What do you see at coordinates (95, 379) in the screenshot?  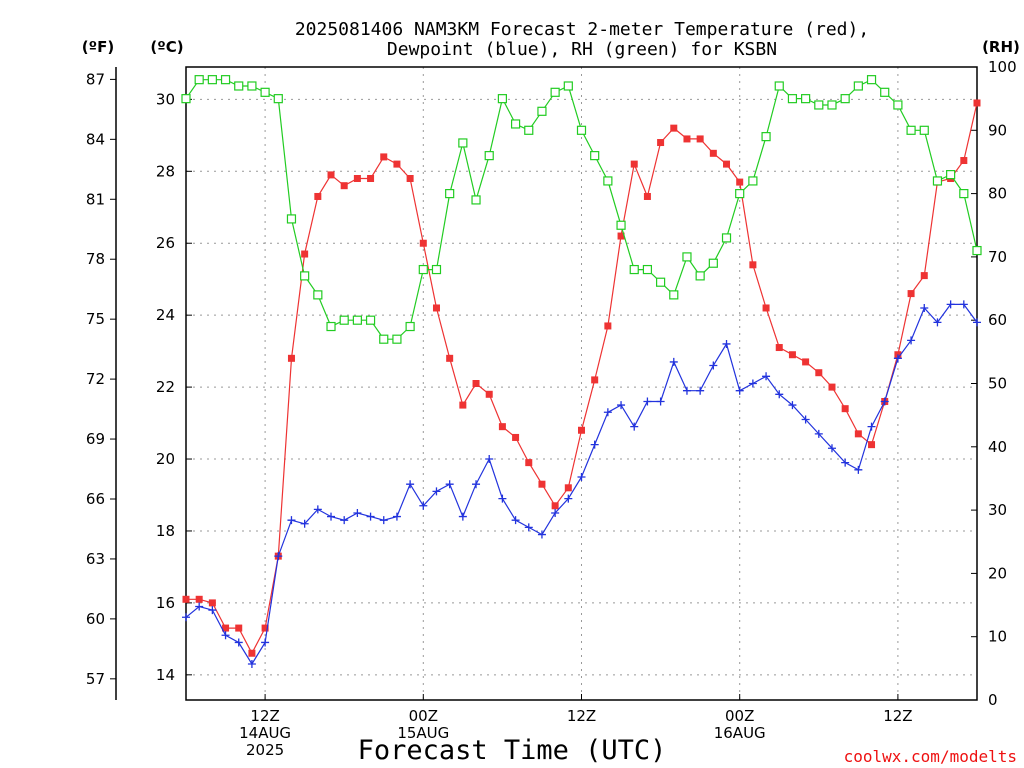 I see `fahrenheit-tick-label: 72` at bounding box center [95, 379].